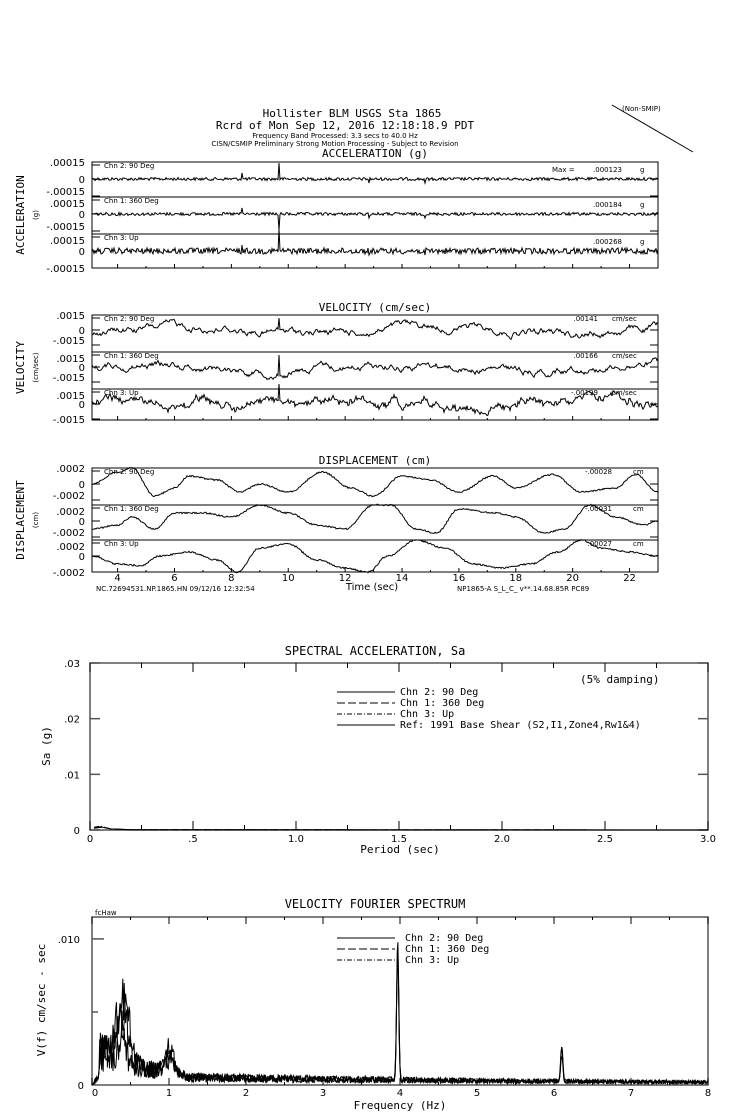  Describe the element at coordinates (619, 679) in the screenshot. I see `damping-note: (5% damping)` at that location.